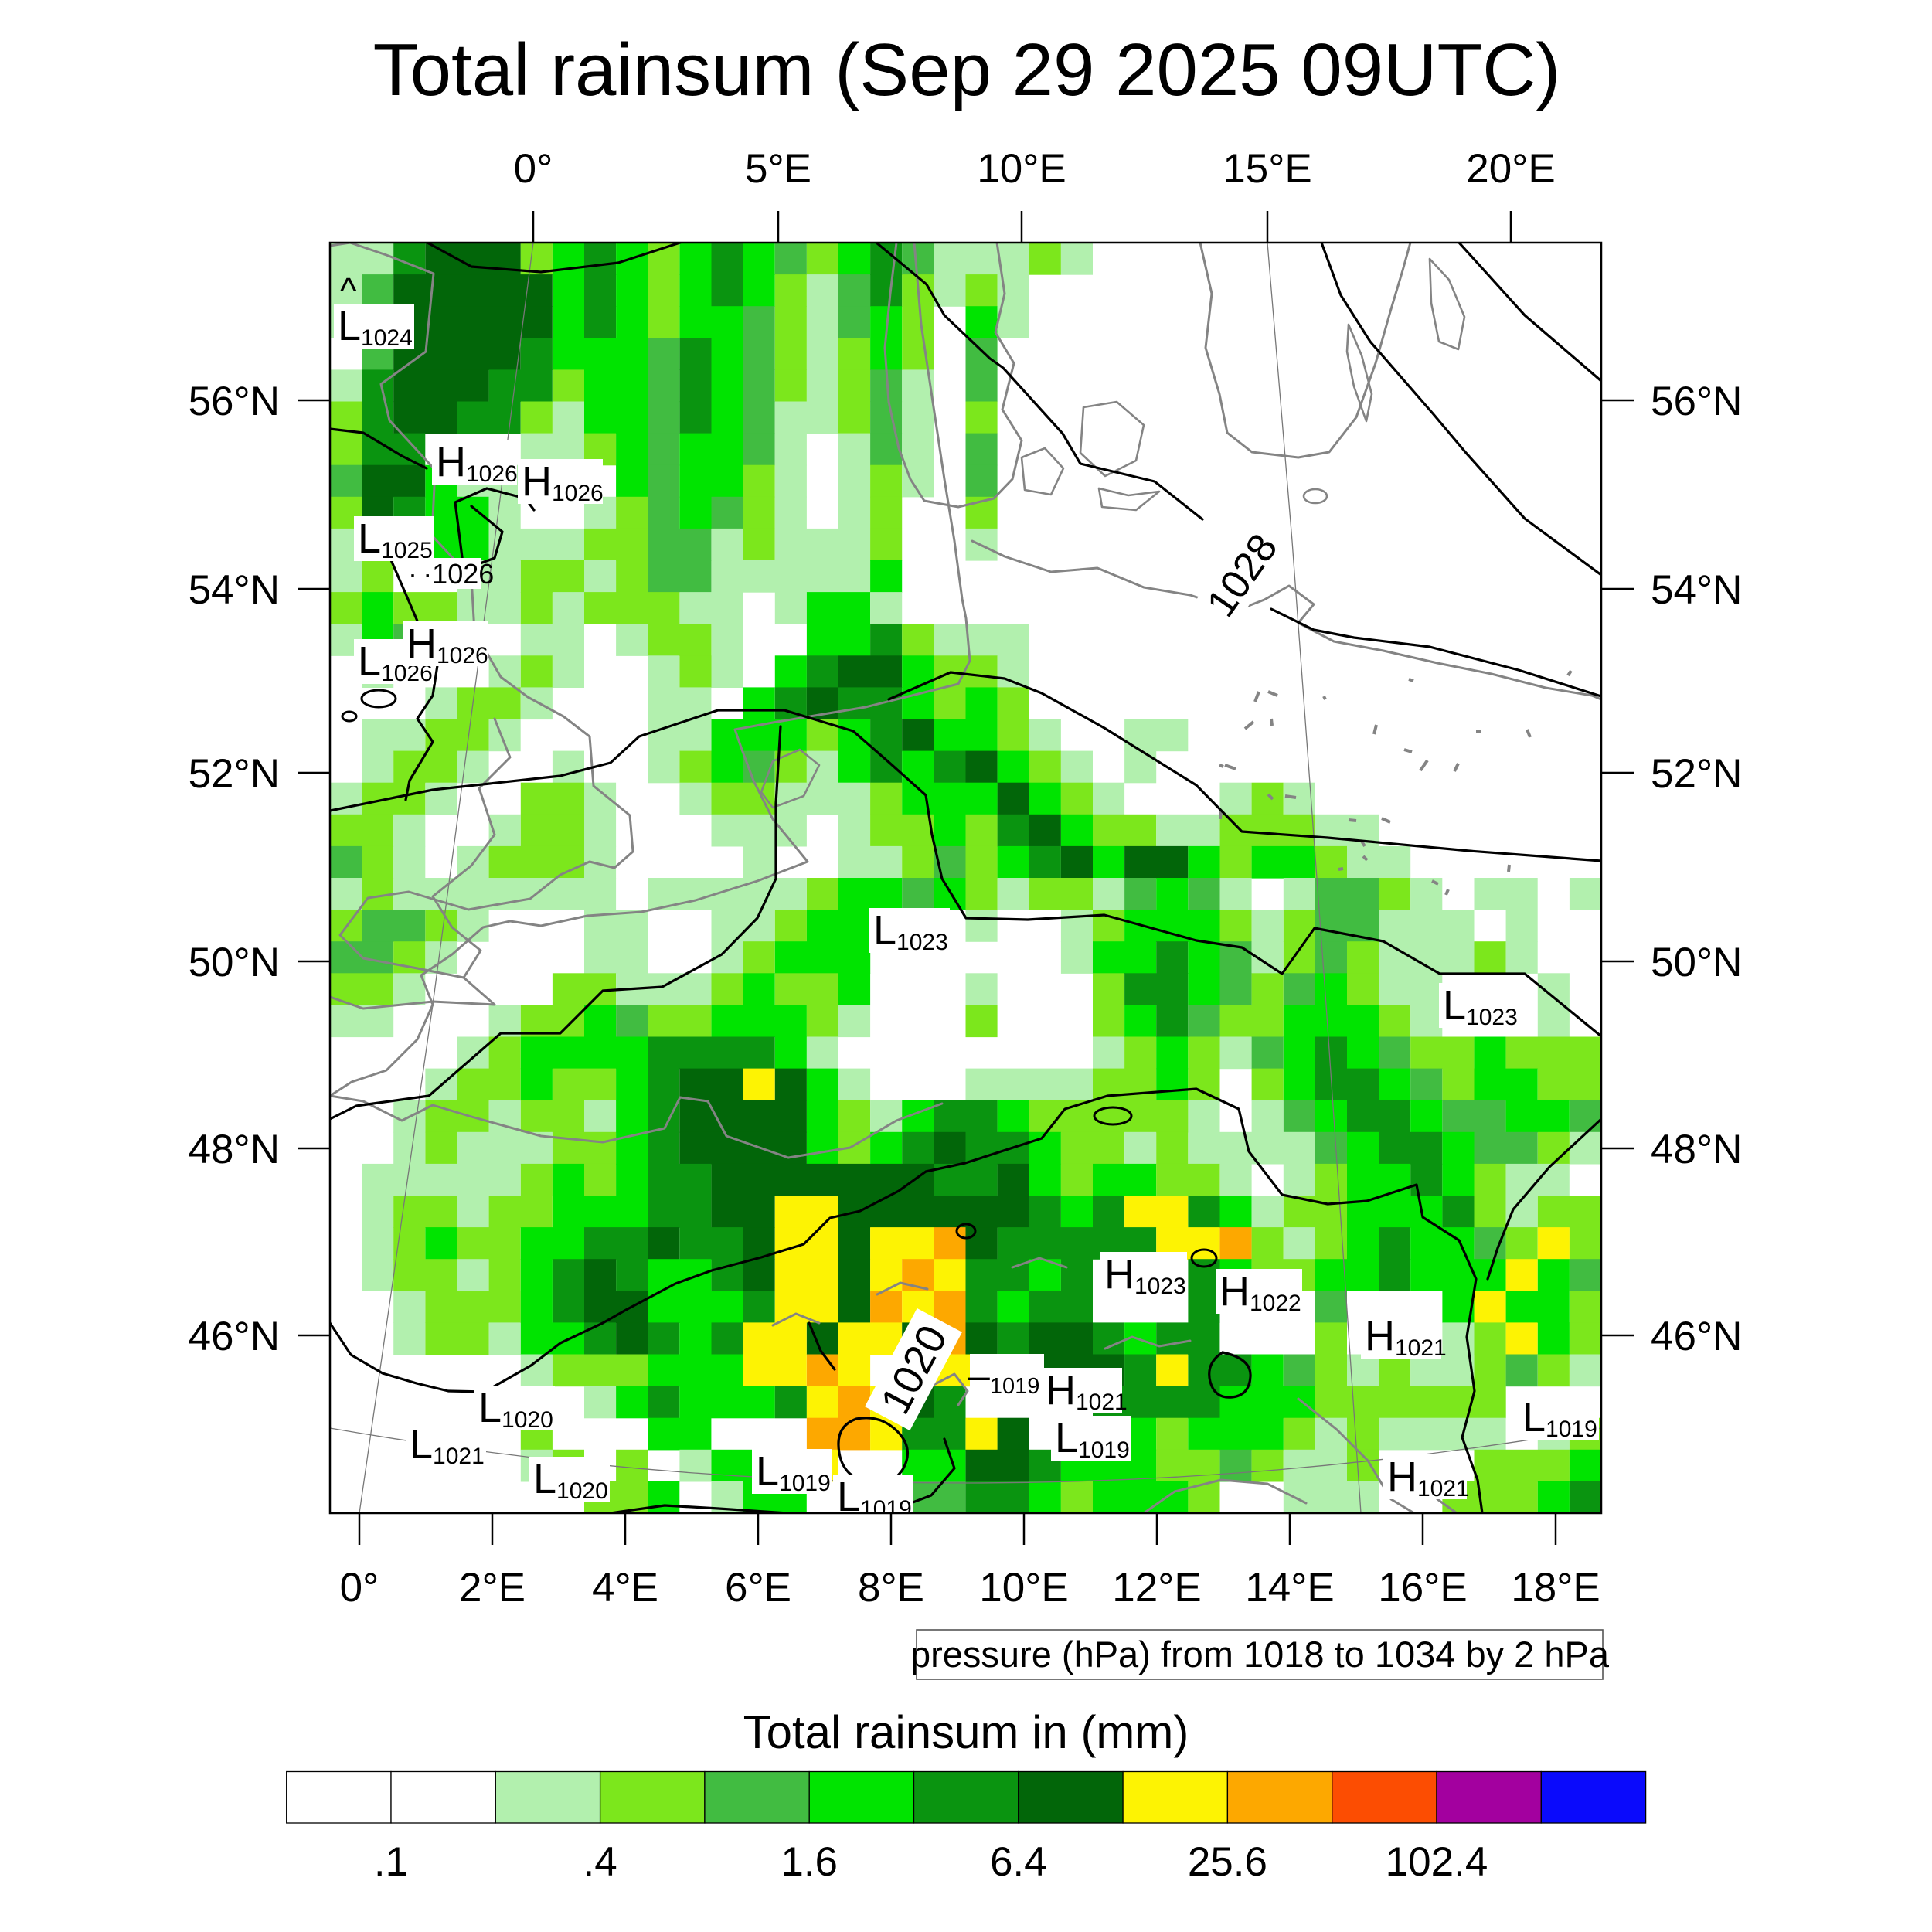  What do you see at coordinates (1437, 1862) in the screenshot?
I see `svg-text: 102.4` at bounding box center [1437, 1862].